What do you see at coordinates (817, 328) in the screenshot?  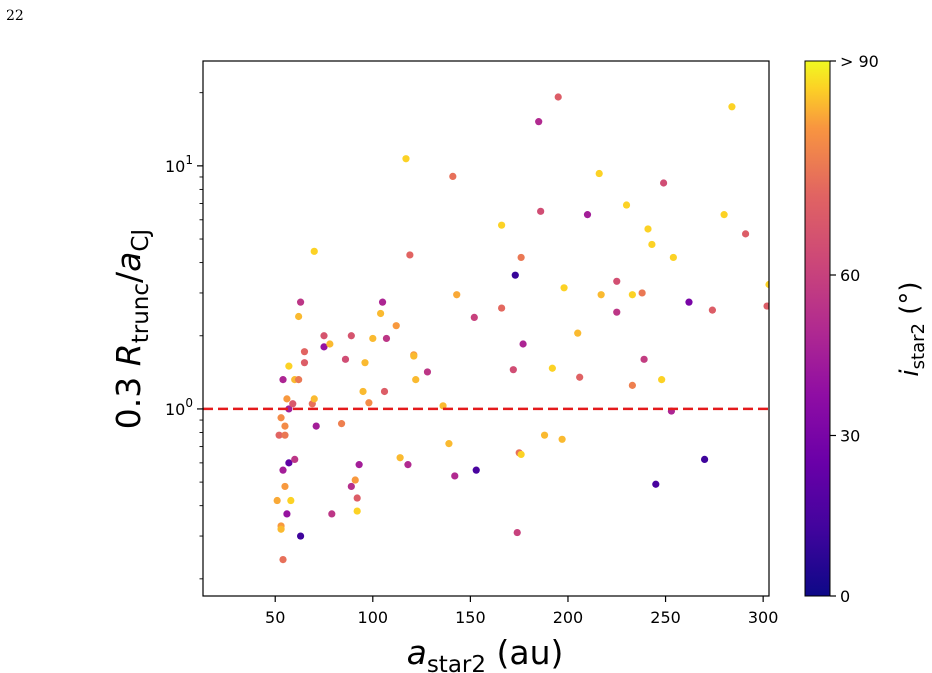 I see `colorbar` at bounding box center [817, 328].